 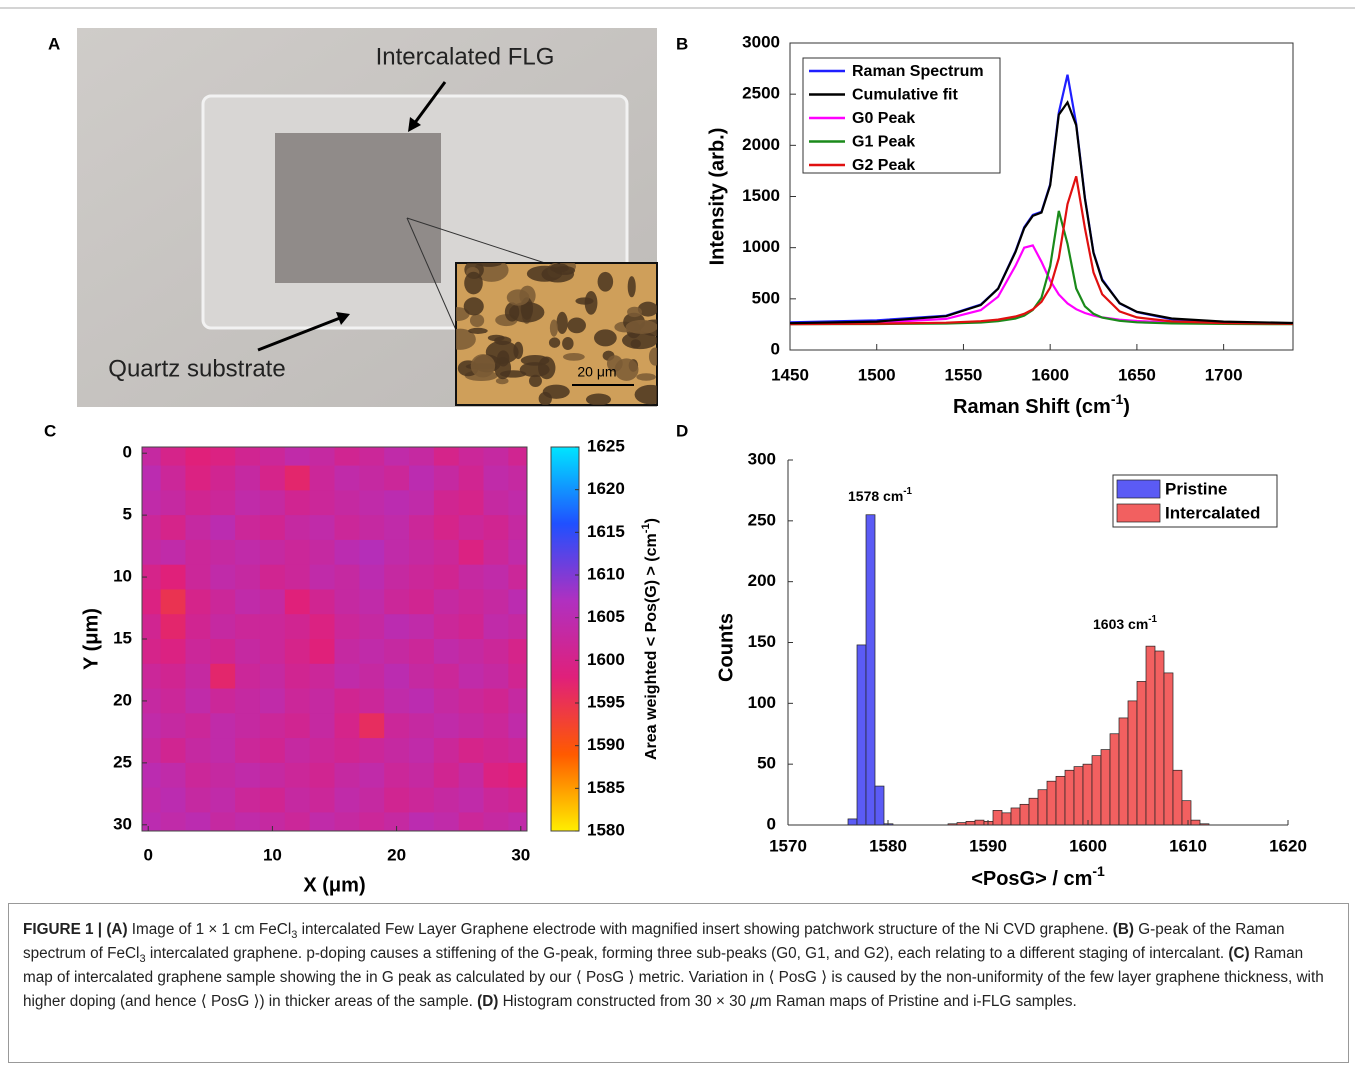 What do you see at coordinates (1224, 374) in the screenshot?
I see `x-tick-label: 1700` at bounding box center [1224, 374].